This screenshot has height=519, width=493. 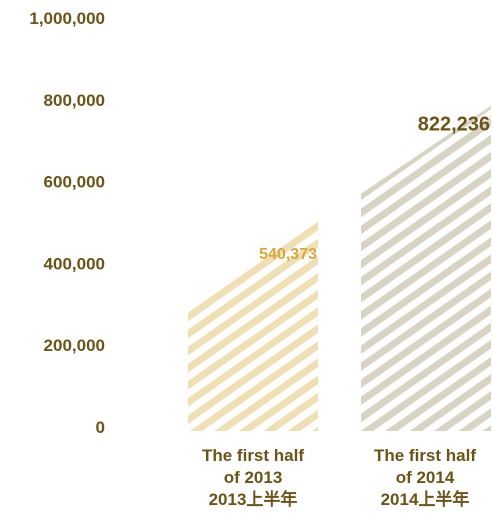 I want to click on y-tick-label: 400,000, so click(x=74, y=263).